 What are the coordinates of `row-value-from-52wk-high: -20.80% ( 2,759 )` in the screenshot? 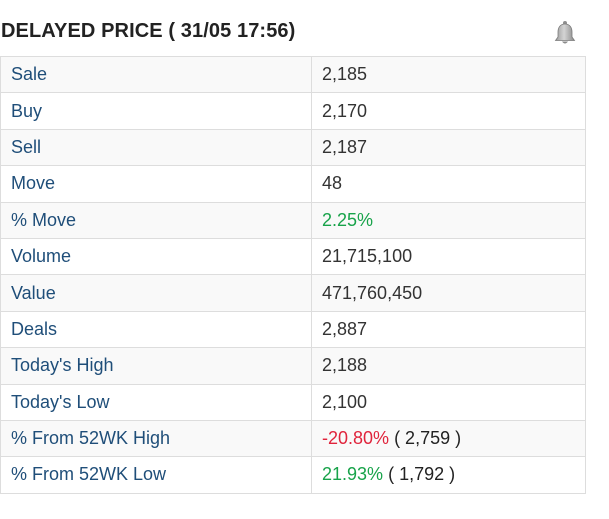 It's located at (448, 438).